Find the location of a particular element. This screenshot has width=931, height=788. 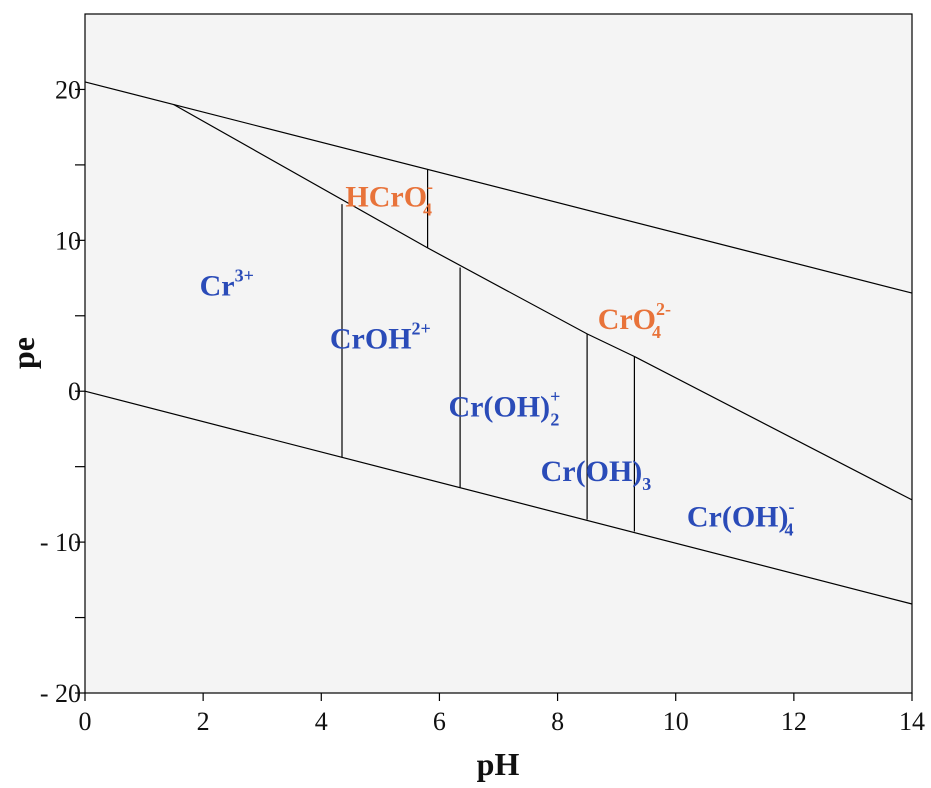

y-tick-label: 0 is located at coordinates (74, 391).